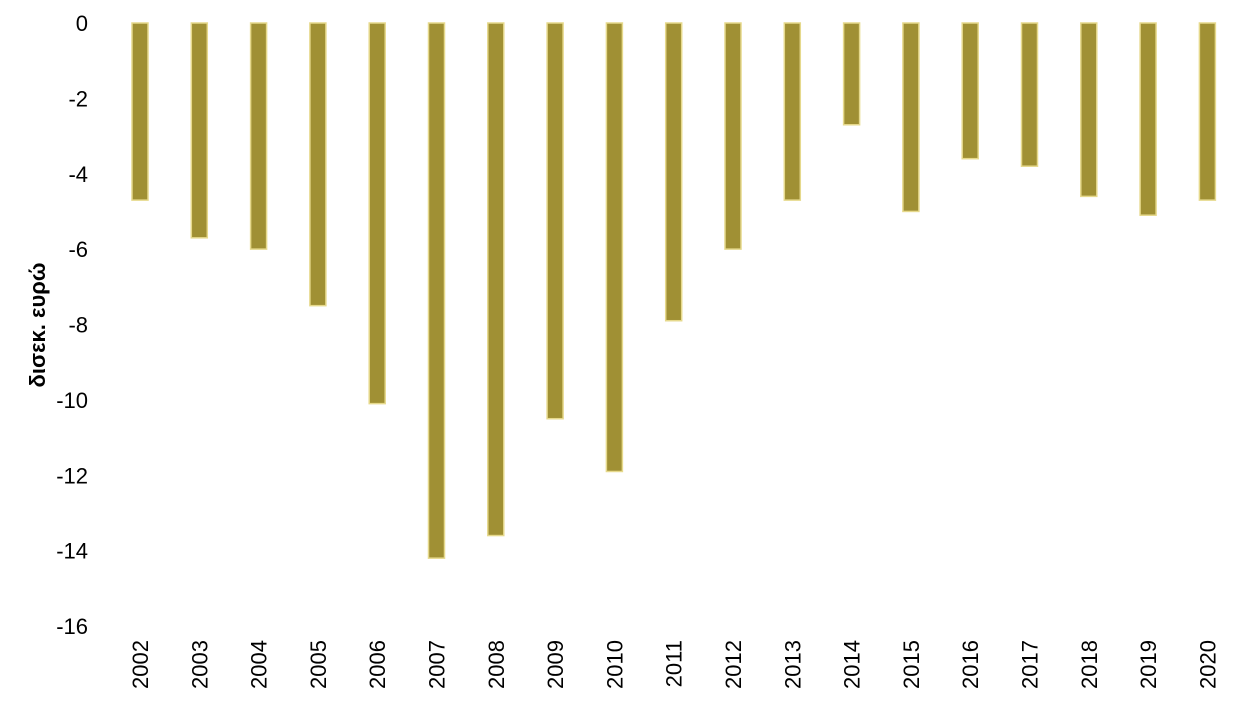 Image resolution: width=1233 pixels, height=703 pixels. Describe the element at coordinates (496, 664) in the screenshot. I see `x-tick-label: 2008` at that location.